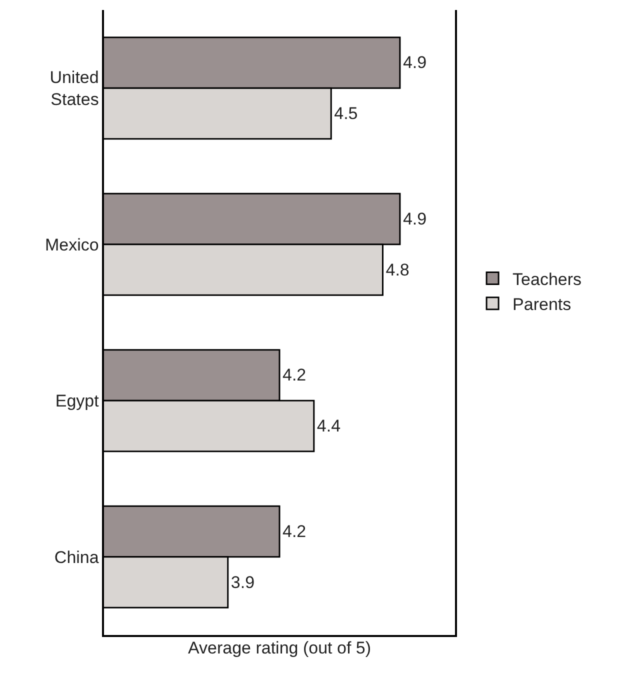  I want to click on legend-label: Parents, so click(542, 304).